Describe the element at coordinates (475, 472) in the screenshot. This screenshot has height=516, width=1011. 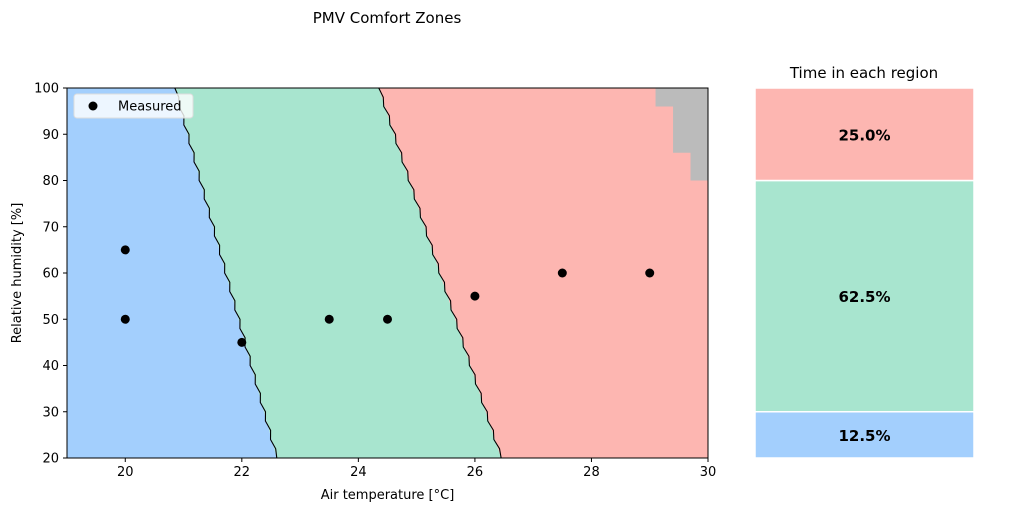
I see `x-tick-label: 26` at that location.